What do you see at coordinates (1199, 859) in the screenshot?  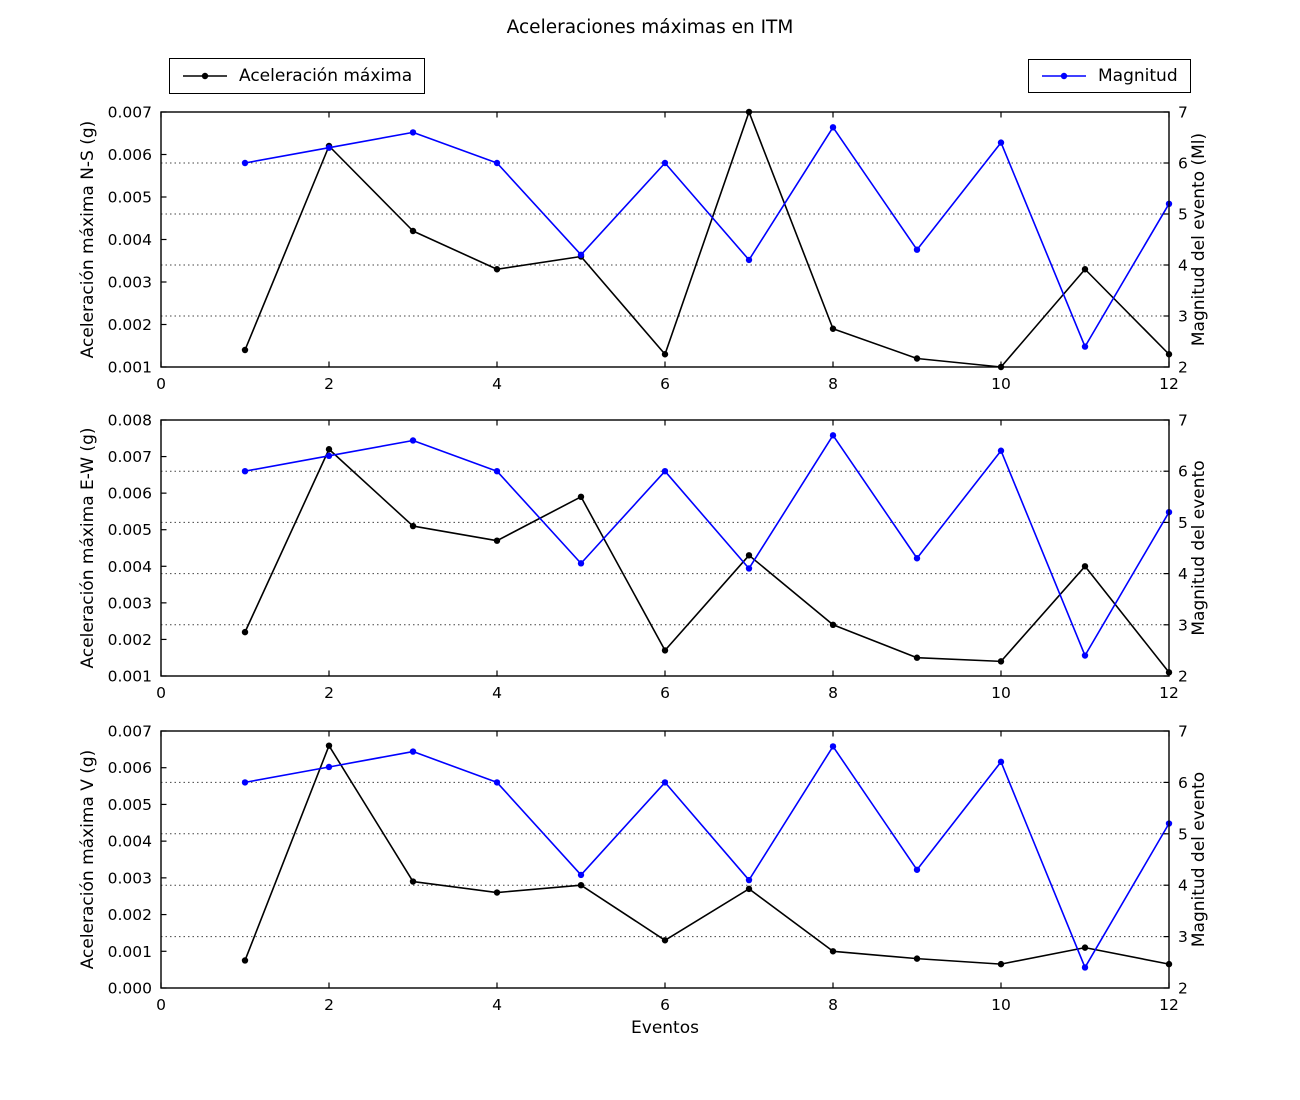 I see `right-y-axis-label: Magnitud del evento` at bounding box center [1199, 859].